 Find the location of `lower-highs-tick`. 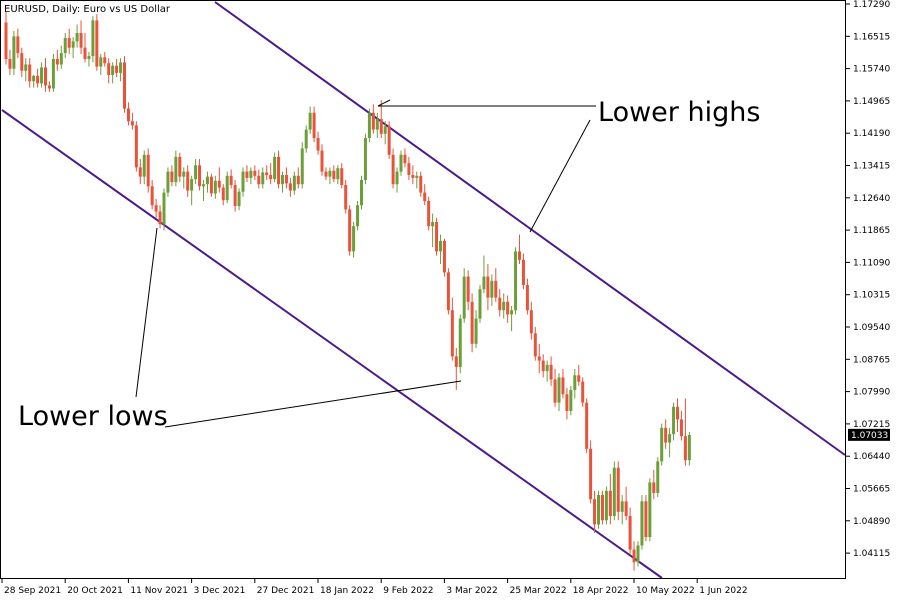

lower-highs-tick is located at coordinates (384, 103).